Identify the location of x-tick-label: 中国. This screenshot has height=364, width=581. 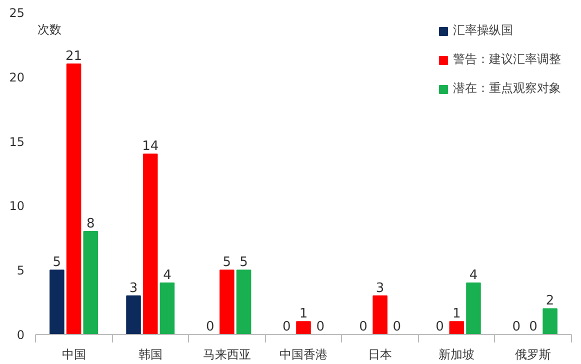
(74, 355).